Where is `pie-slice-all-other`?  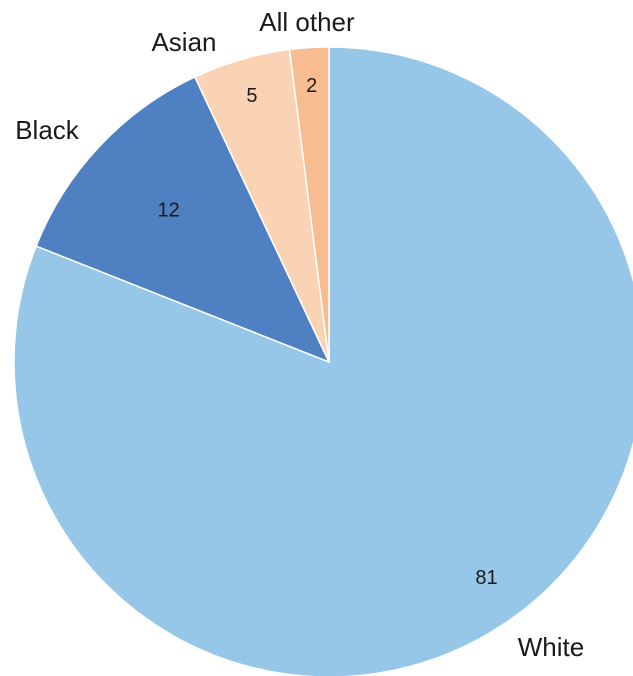
pie-slice-all-other is located at coordinates (309, 204).